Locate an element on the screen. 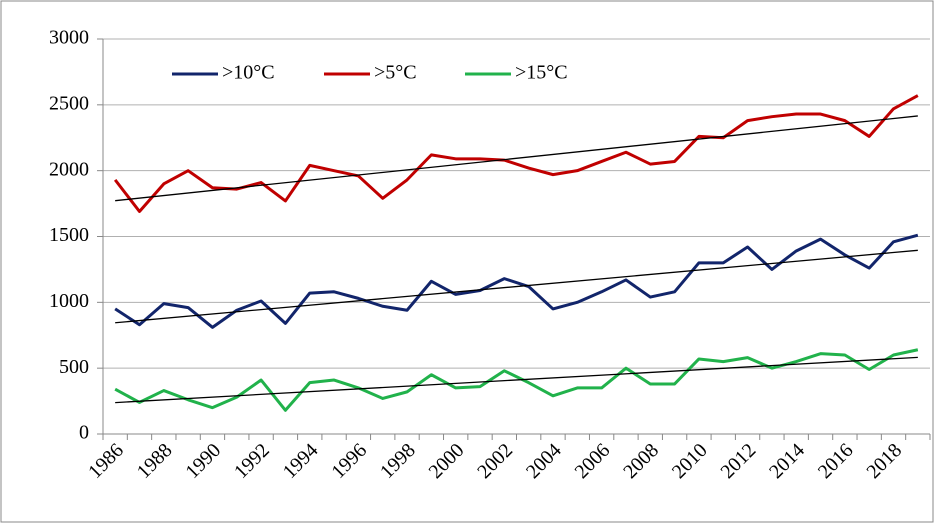 Image resolution: width=935 pixels, height=524 pixels. y-tick-label: 2000 is located at coordinates (69, 169).